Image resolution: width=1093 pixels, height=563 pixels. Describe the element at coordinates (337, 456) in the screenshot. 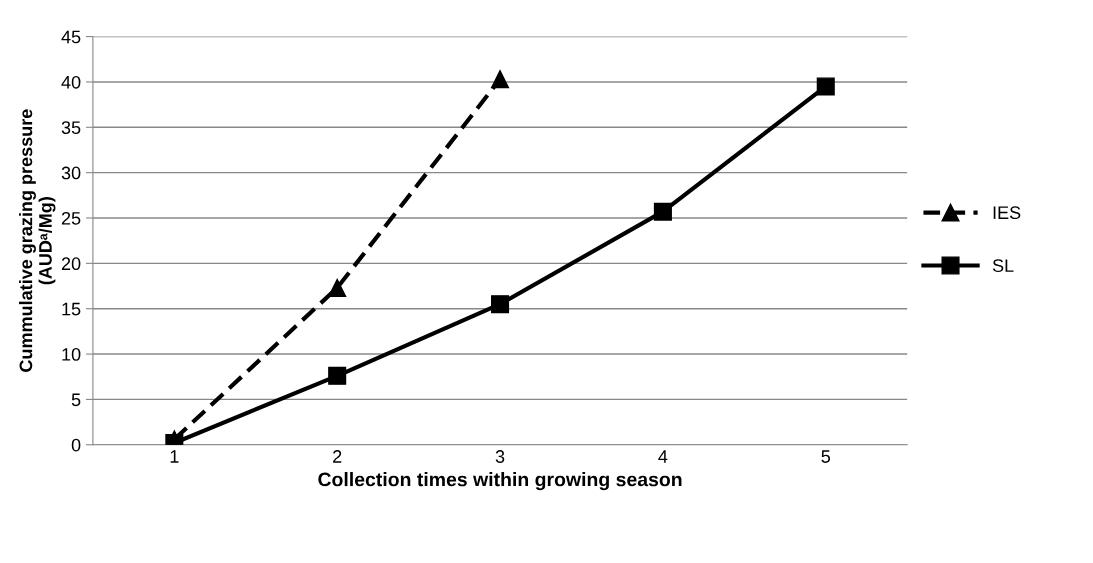

I see `x-tick-label: 2` at that location.